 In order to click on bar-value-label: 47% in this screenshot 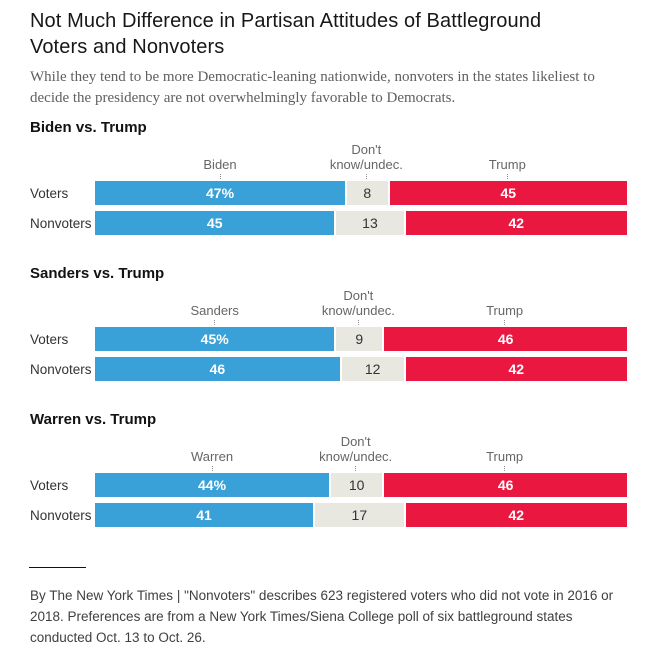, I will do `click(220, 193)`.